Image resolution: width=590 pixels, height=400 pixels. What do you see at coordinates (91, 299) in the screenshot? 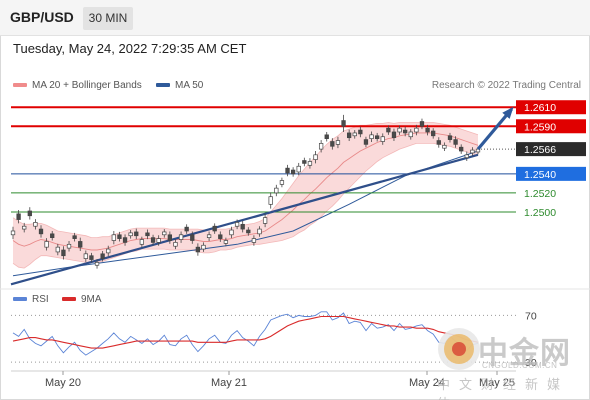
I see `legend-rsi-ma-label: 9MA` at bounding box center [91, 299].